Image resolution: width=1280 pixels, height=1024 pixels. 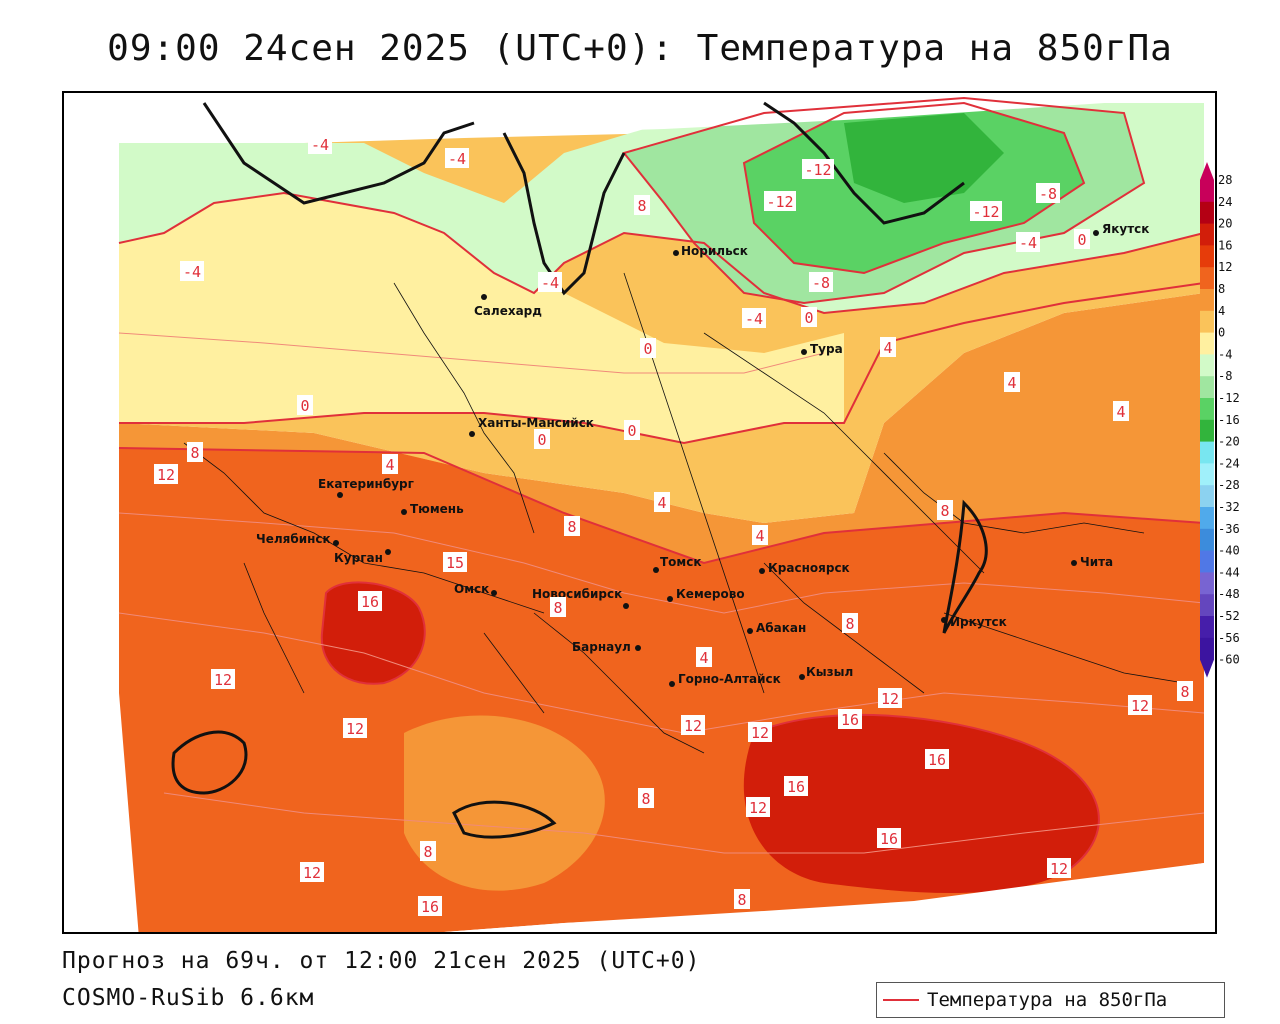 I want to click on city-krasnoyarsk: Красноярск, so click(x=804, y=568).